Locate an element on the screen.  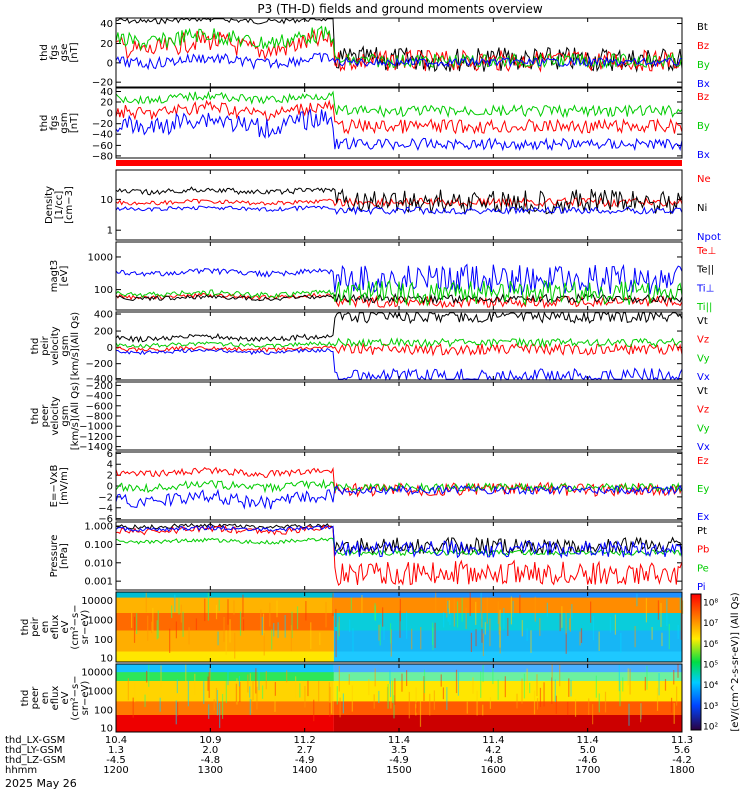
y-tick-label: 4 is located at coordinates (110, 465).